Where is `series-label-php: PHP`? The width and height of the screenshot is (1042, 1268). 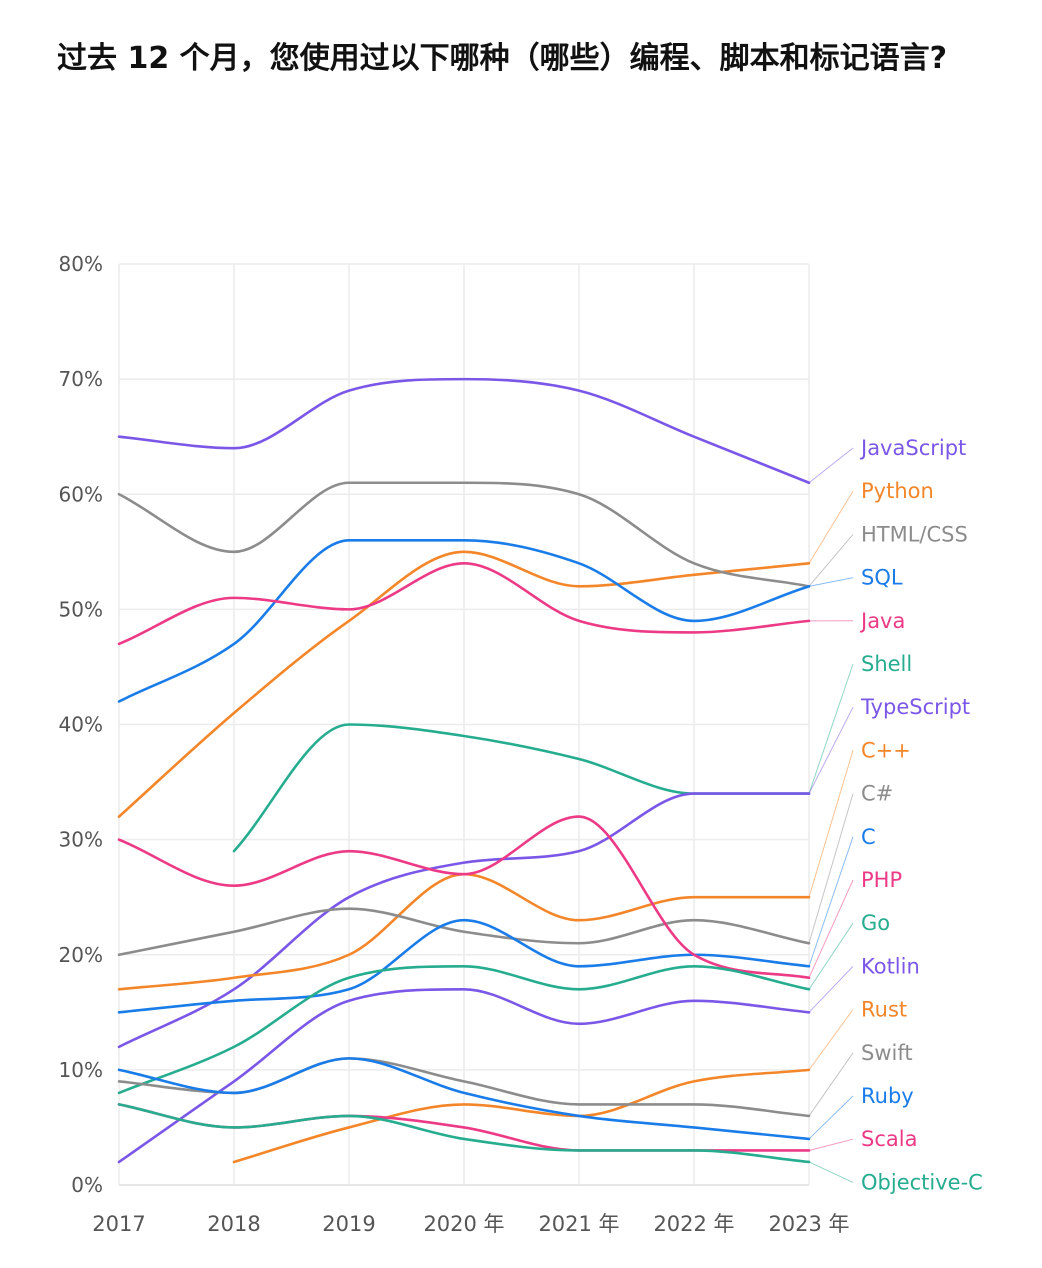 series-label-php: PHP is located at coordinates (881, 880).